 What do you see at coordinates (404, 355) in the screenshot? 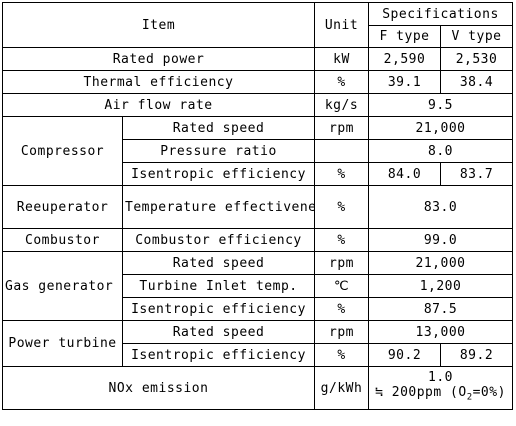
I see `row-f-value: 90.2` at bounding box center [404, 355].